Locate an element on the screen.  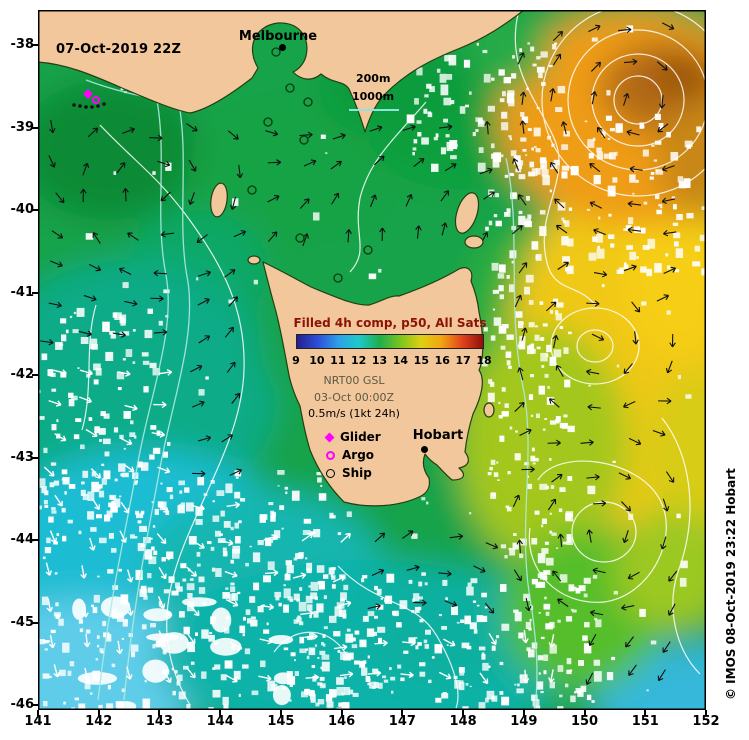
analysis-time-label: 03-Oct 00:00Z is located at coordinates (354, 397).